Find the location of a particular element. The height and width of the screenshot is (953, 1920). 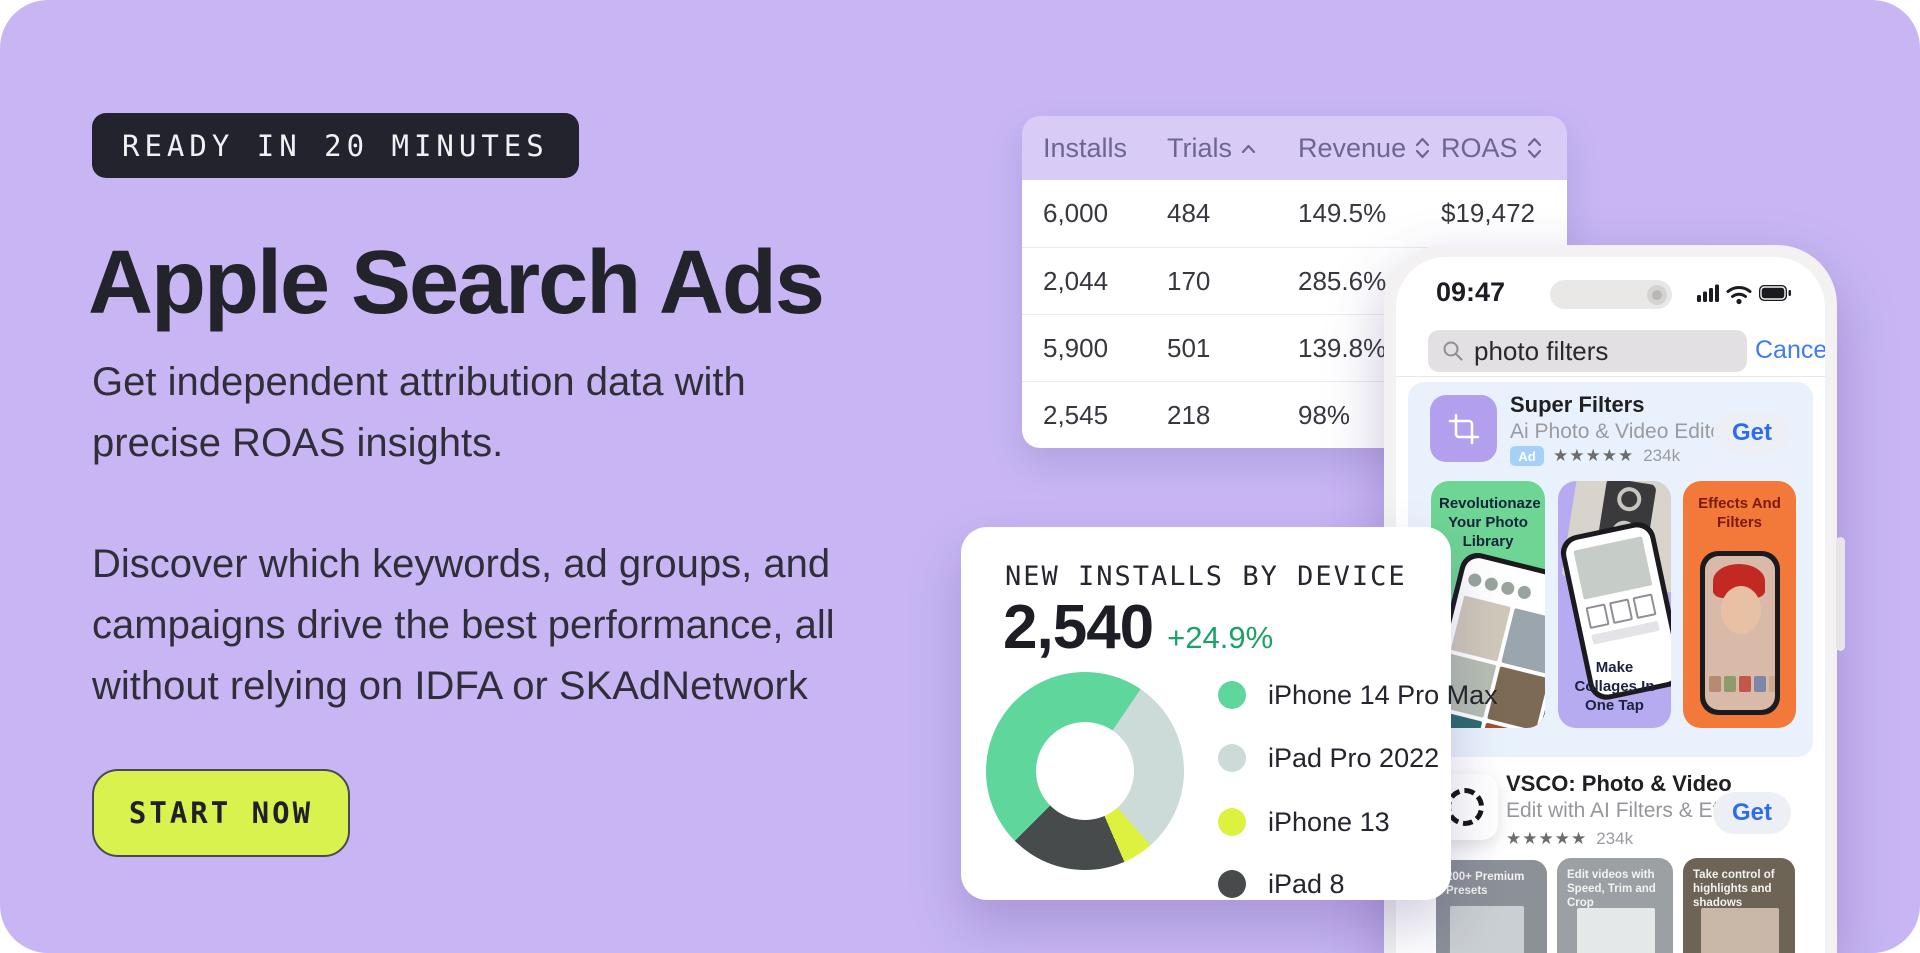

cell-roas: $19,472 is located at coordinates (1488, 213).